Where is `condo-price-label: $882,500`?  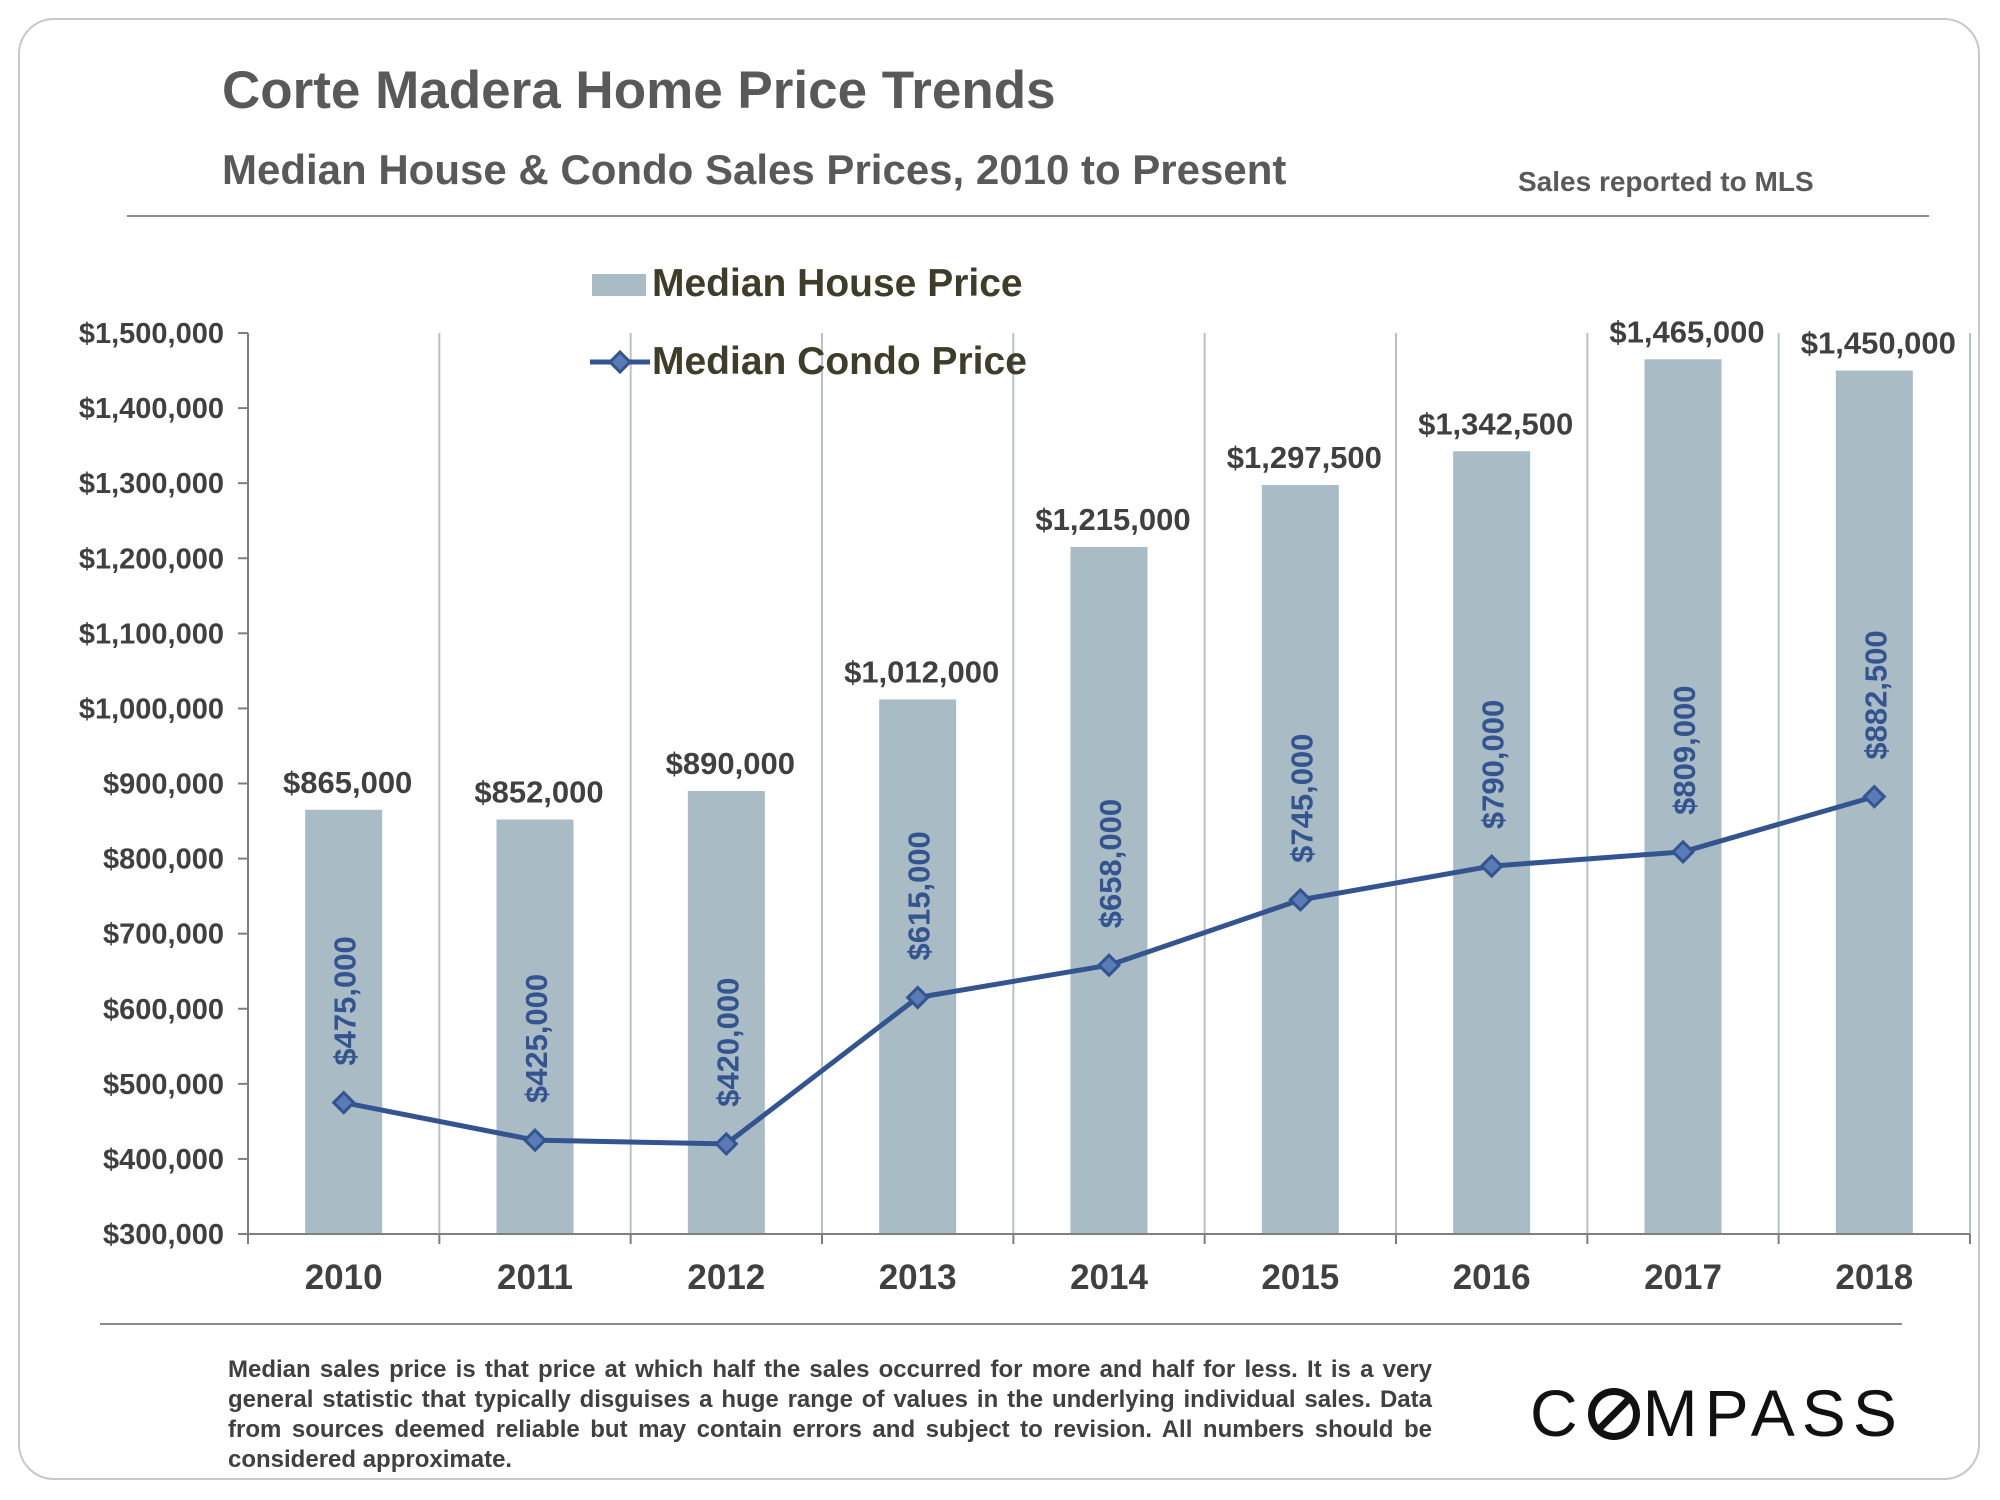
condo-price-label: $882,500 is located at coordinates (1875, 694).